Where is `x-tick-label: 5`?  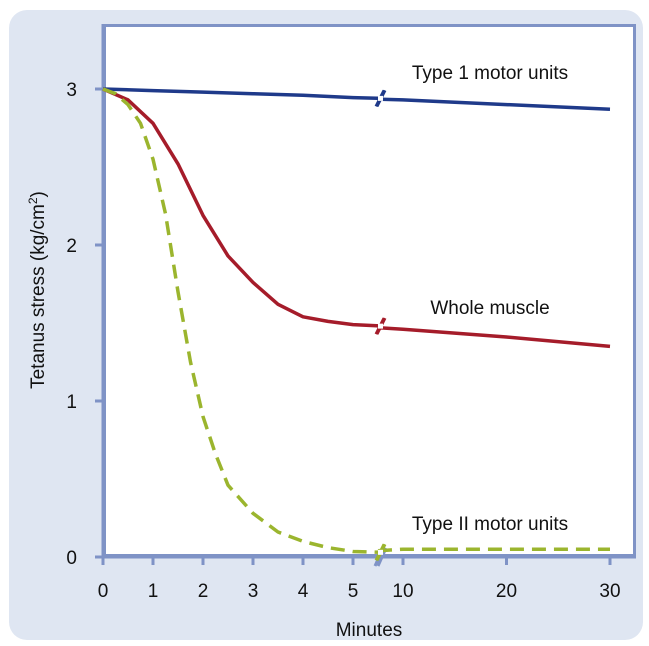
x-tick-label: 5 is located at coordinates (353, 591).